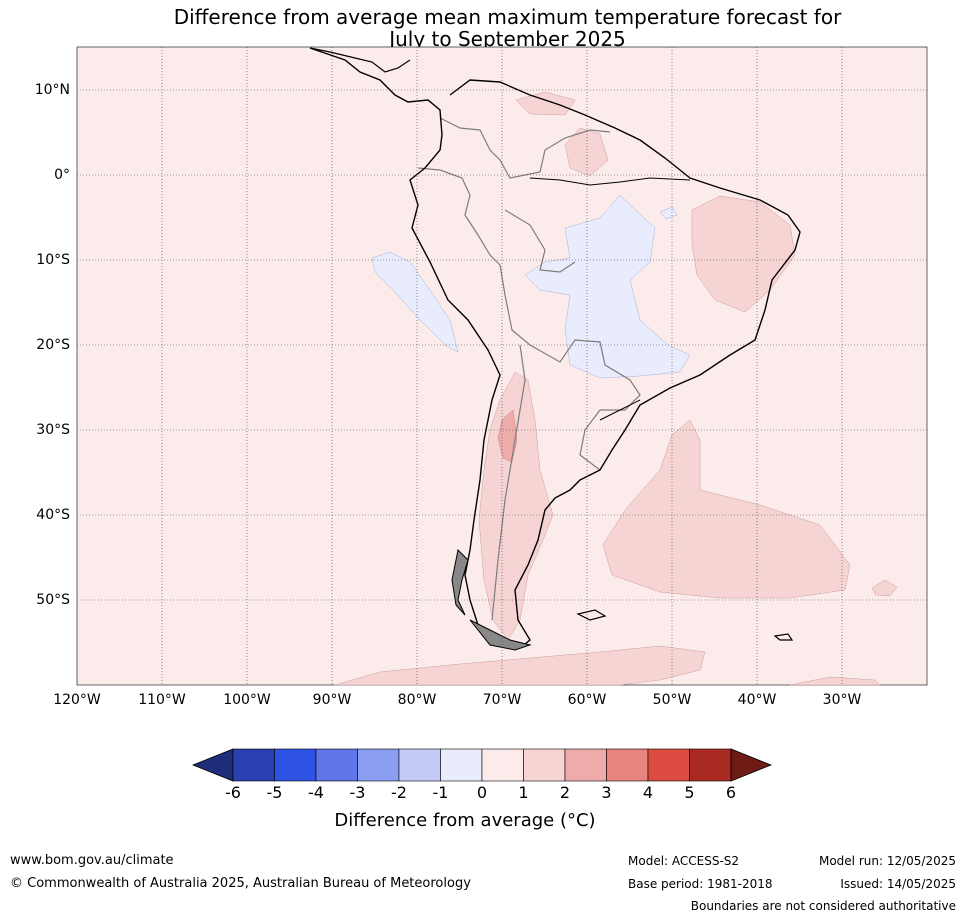 The image size is (965, 919). What do you see at coordinates (835, 681) in the screenshot?
I see `warm-anomaly-southern-ocean-east` at bounding box center [835, 681].